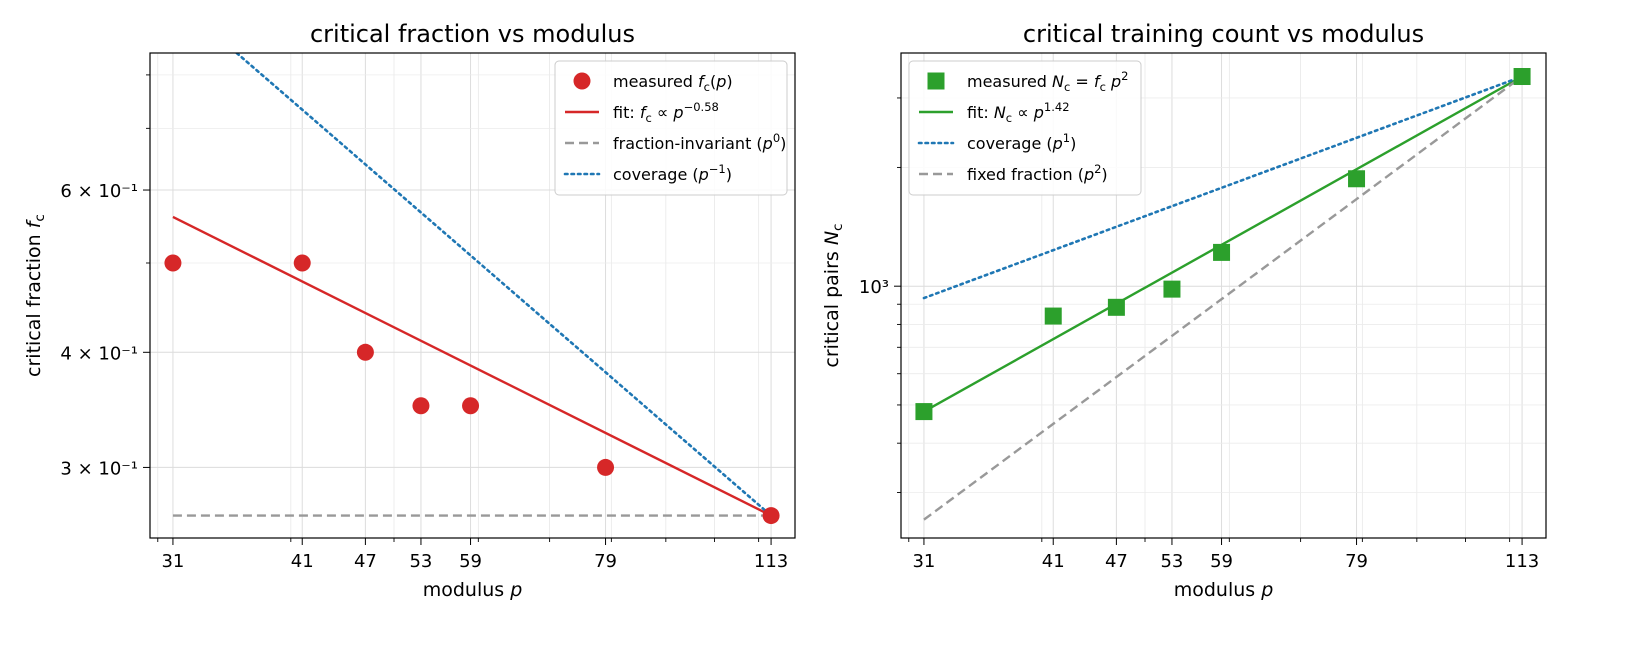 The image size is (1650, 660). What do you see at coordinates (99, 468) in the screenshot?
I see `y-tick-label: 3 × 10⁻¹` at bounding box center [99, 468].